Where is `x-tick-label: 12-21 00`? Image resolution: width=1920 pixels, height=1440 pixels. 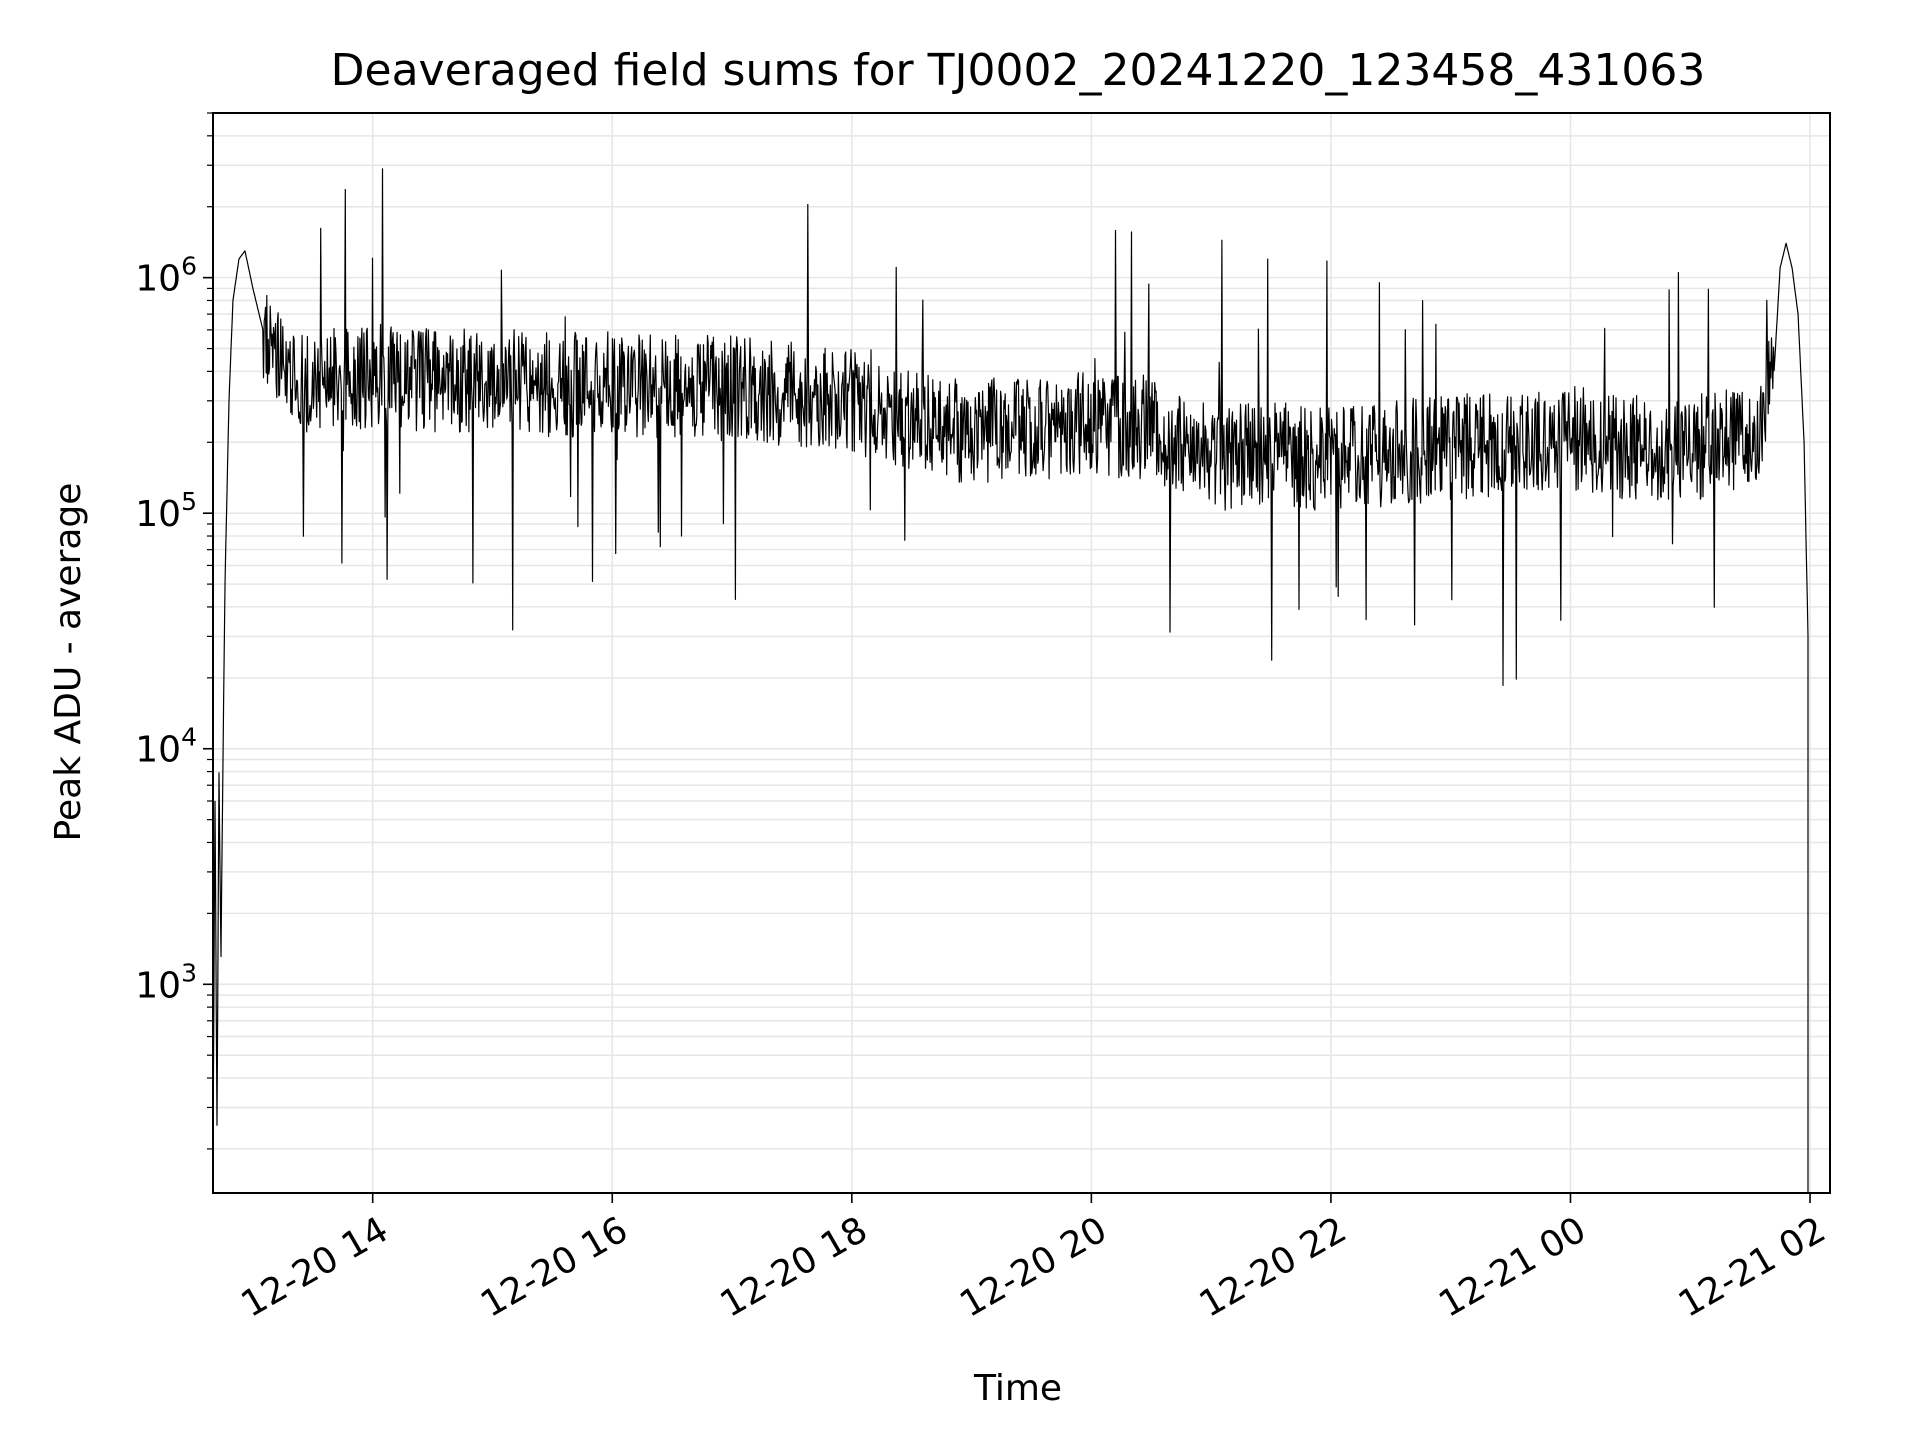
x-tick-label: 12-21 00 is located at coordinates (1512, 1267).